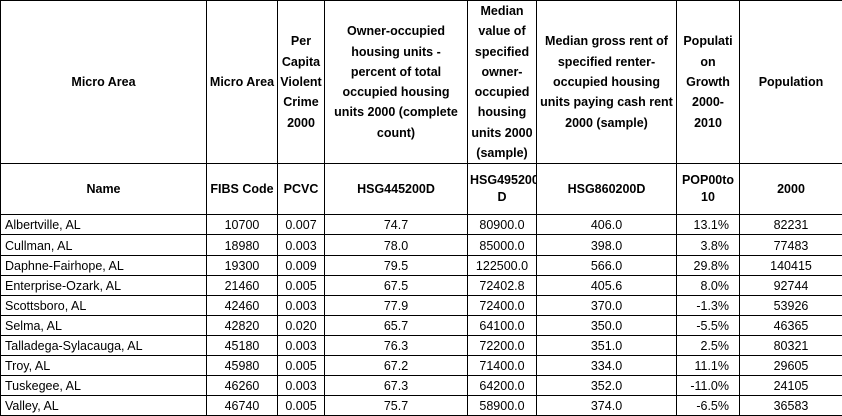  Describe the element at coordinates (301, 265) in the screenshot. I see `pcvc-cell: 0.009` at that location.